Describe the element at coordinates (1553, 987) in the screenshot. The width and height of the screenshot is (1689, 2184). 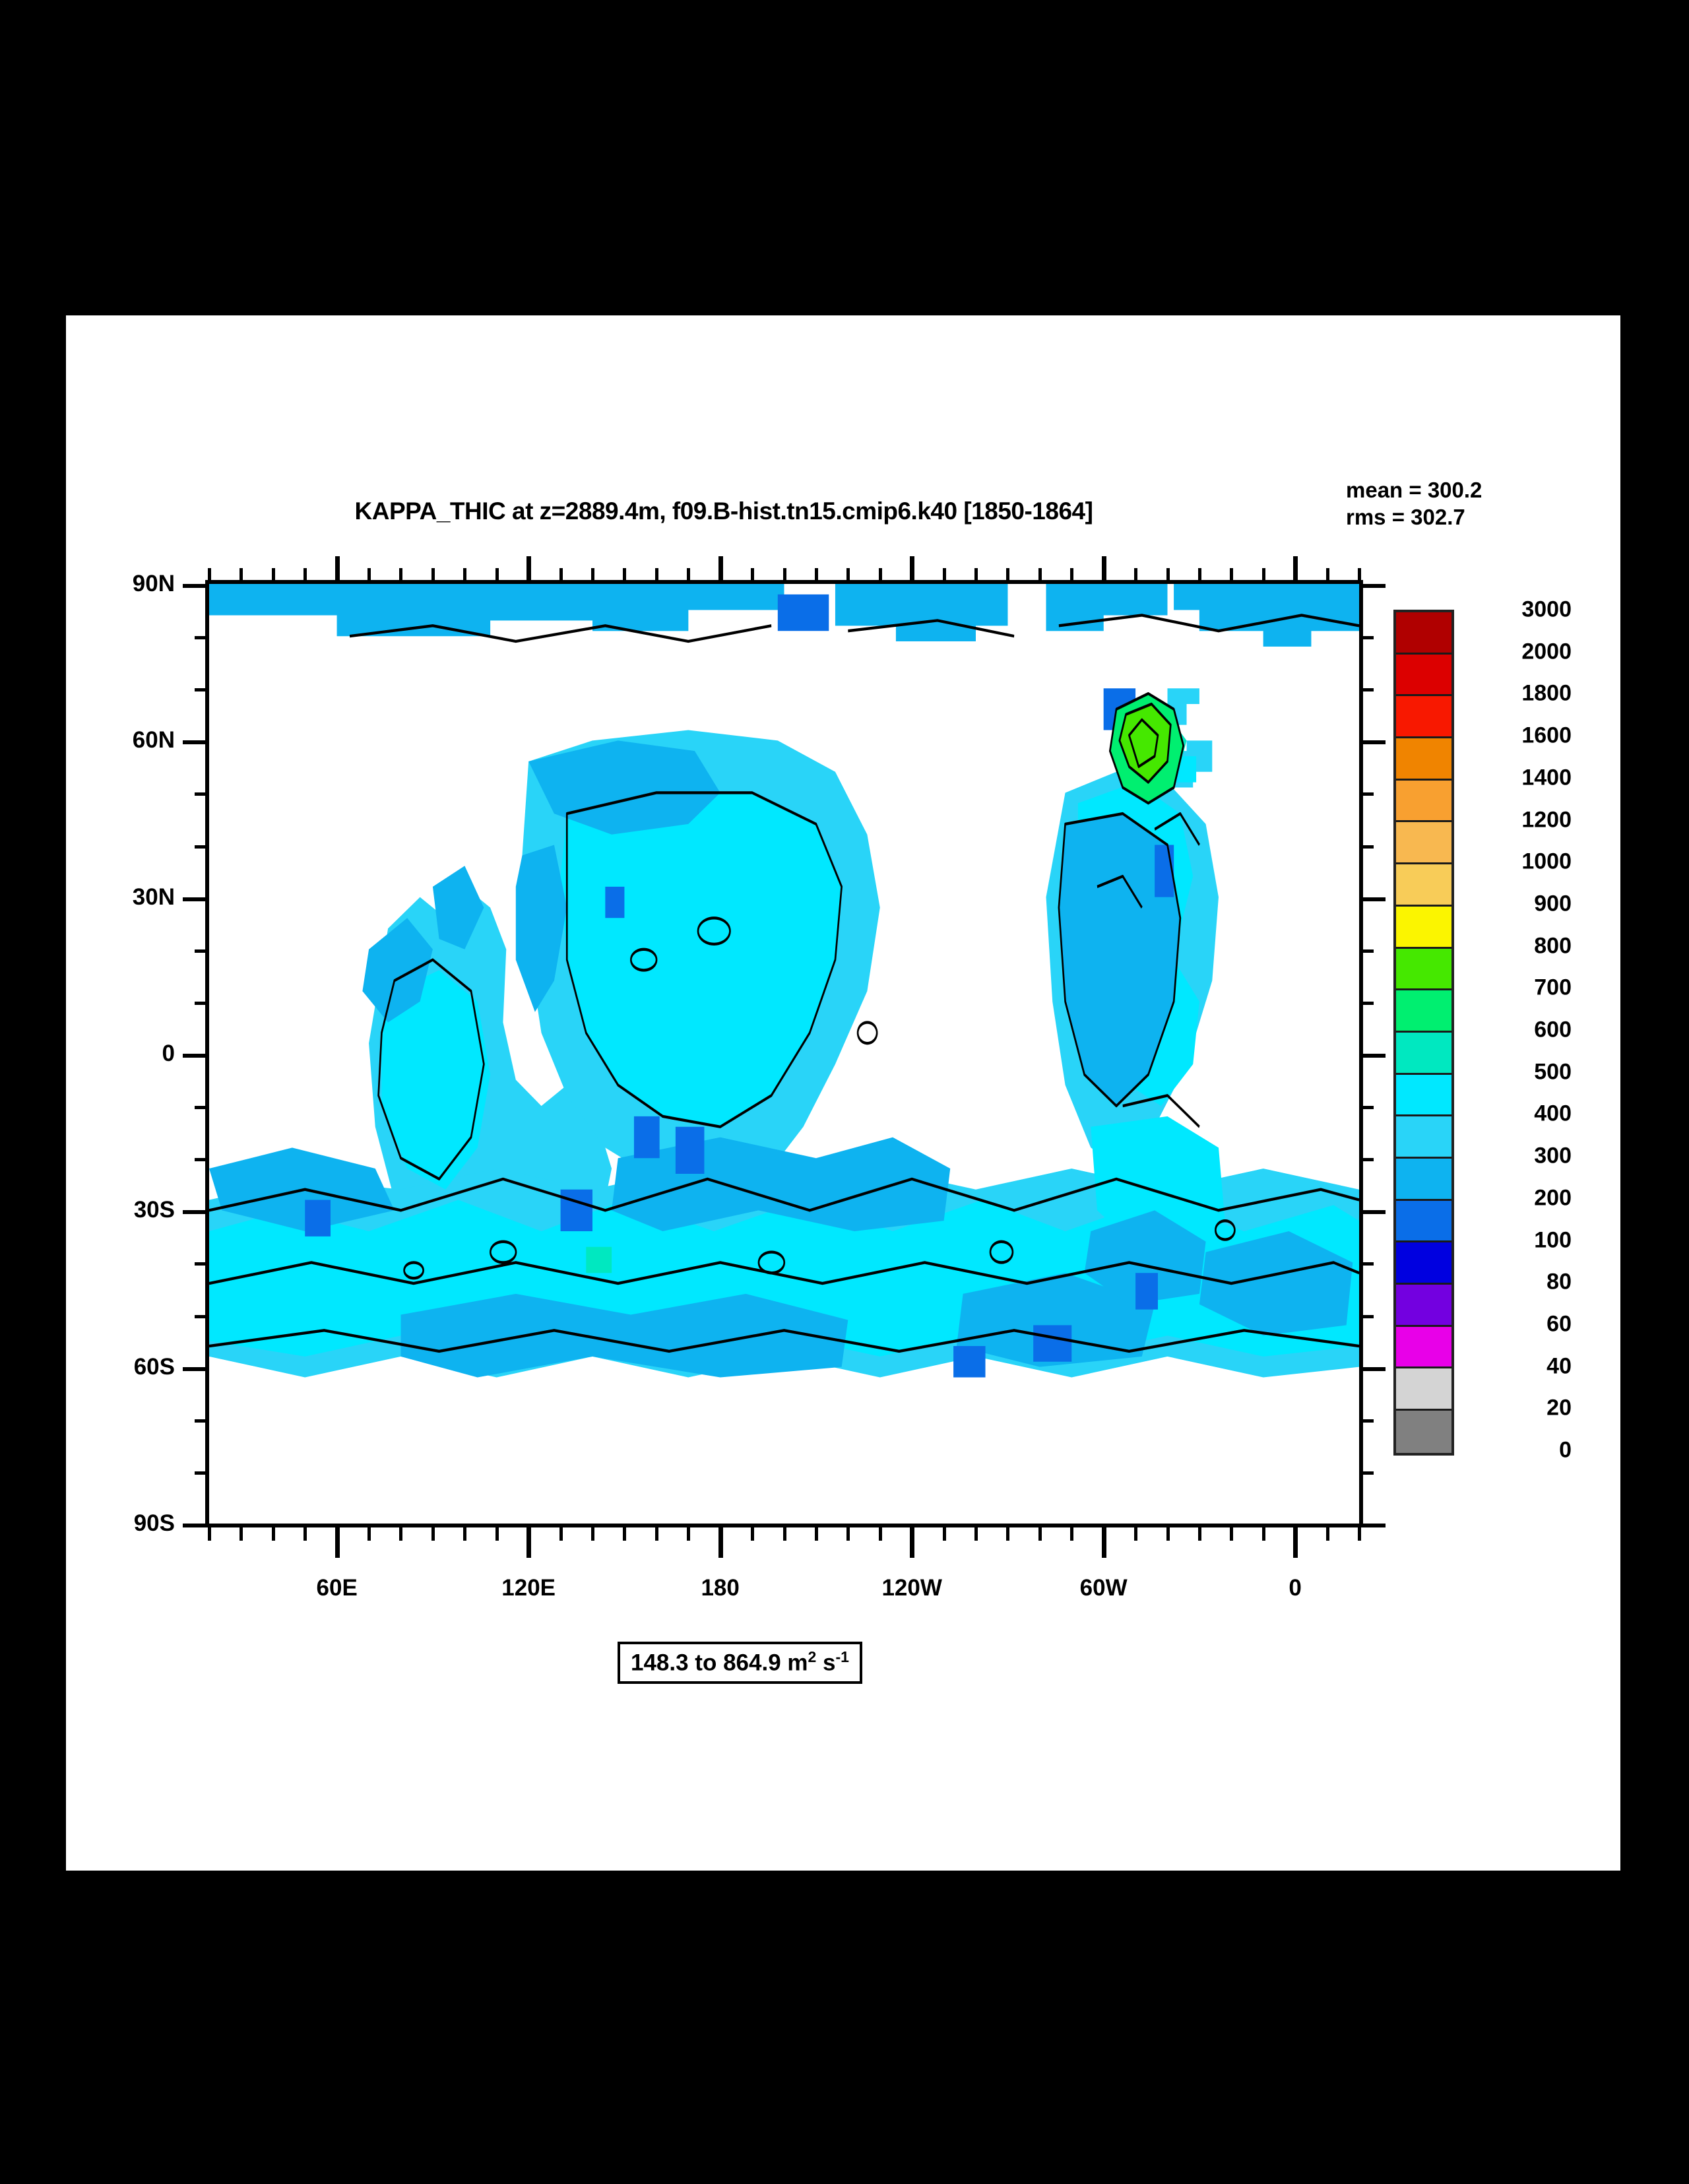
I see `colorbar-tick-label: 700` at that location.